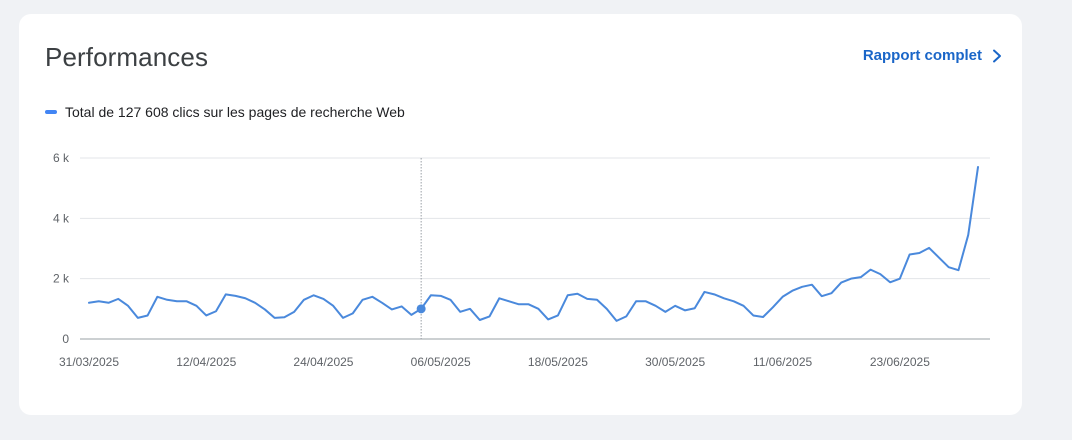 The height and width of the screenshot is (440, 1072). I want to click on full-report-link: Rapport complet, so click(932, 55).